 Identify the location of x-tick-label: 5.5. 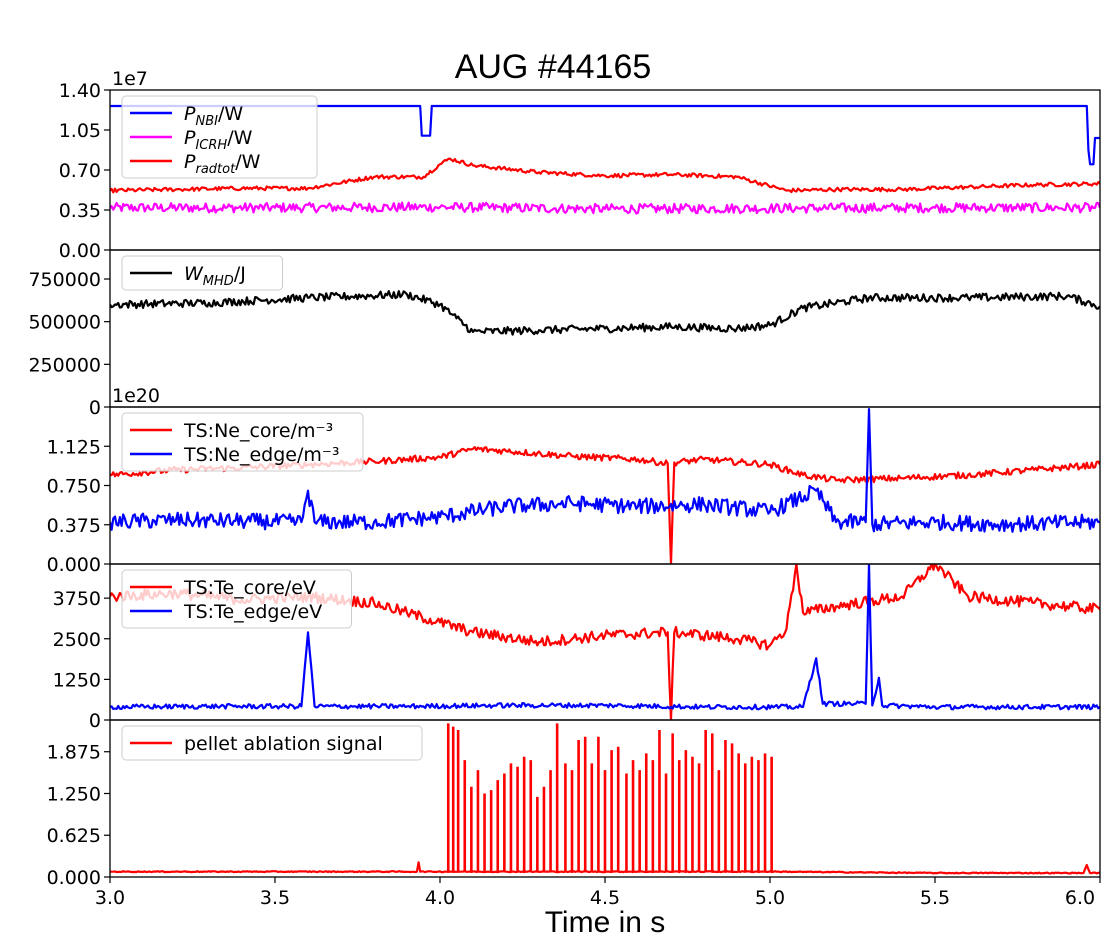
(935, 898).